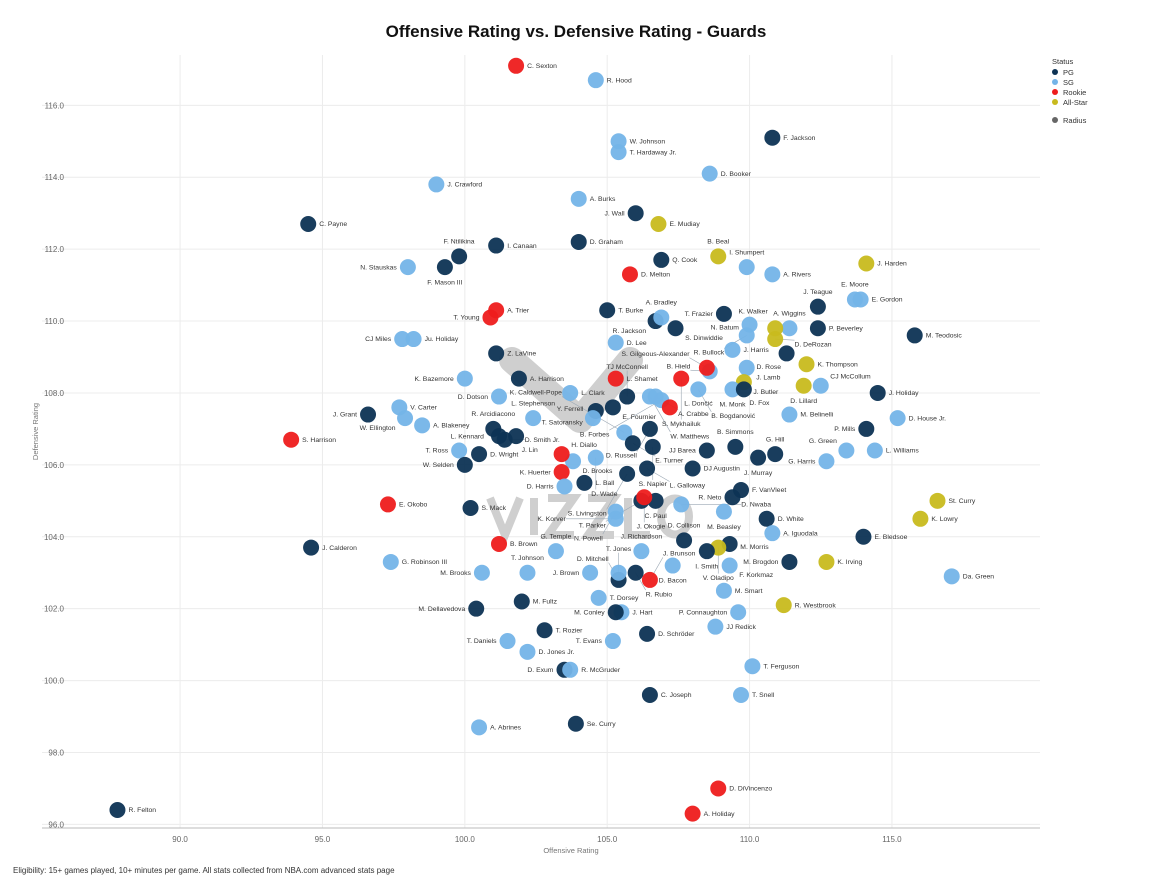 The height and width of the screenshot is (887, 1152). What do you see at coordinates (917, 418) in the screenshot?
I see `data-point: D. House Jr.` at bounding box center [917, 418].